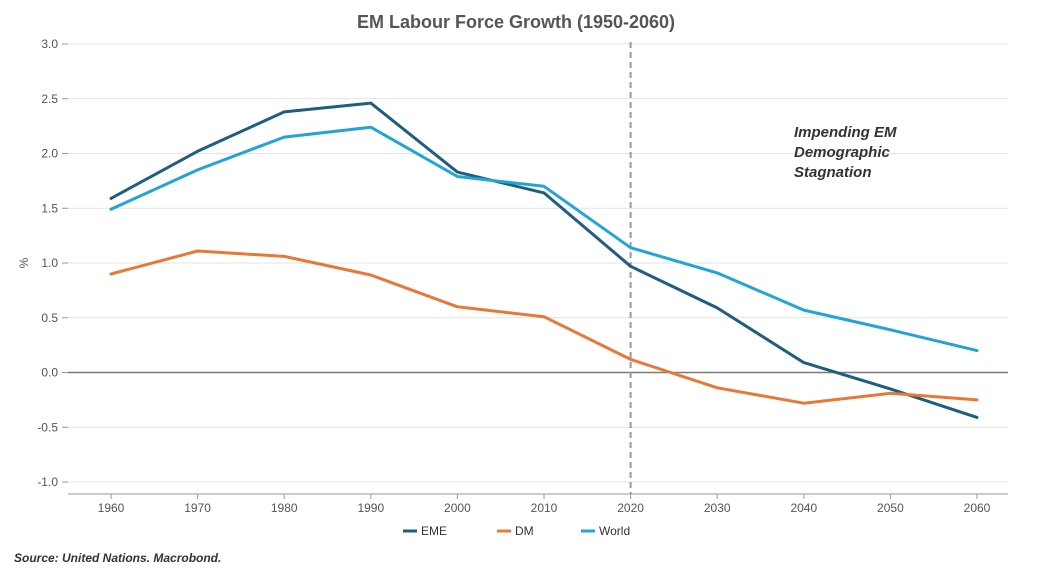 The height and width of the screenshot is (579, 1052). What do you see at coordinates (890, 508) in the screenshot?
I see `x-tick-label: 2050` at bounding box center [890, 508].